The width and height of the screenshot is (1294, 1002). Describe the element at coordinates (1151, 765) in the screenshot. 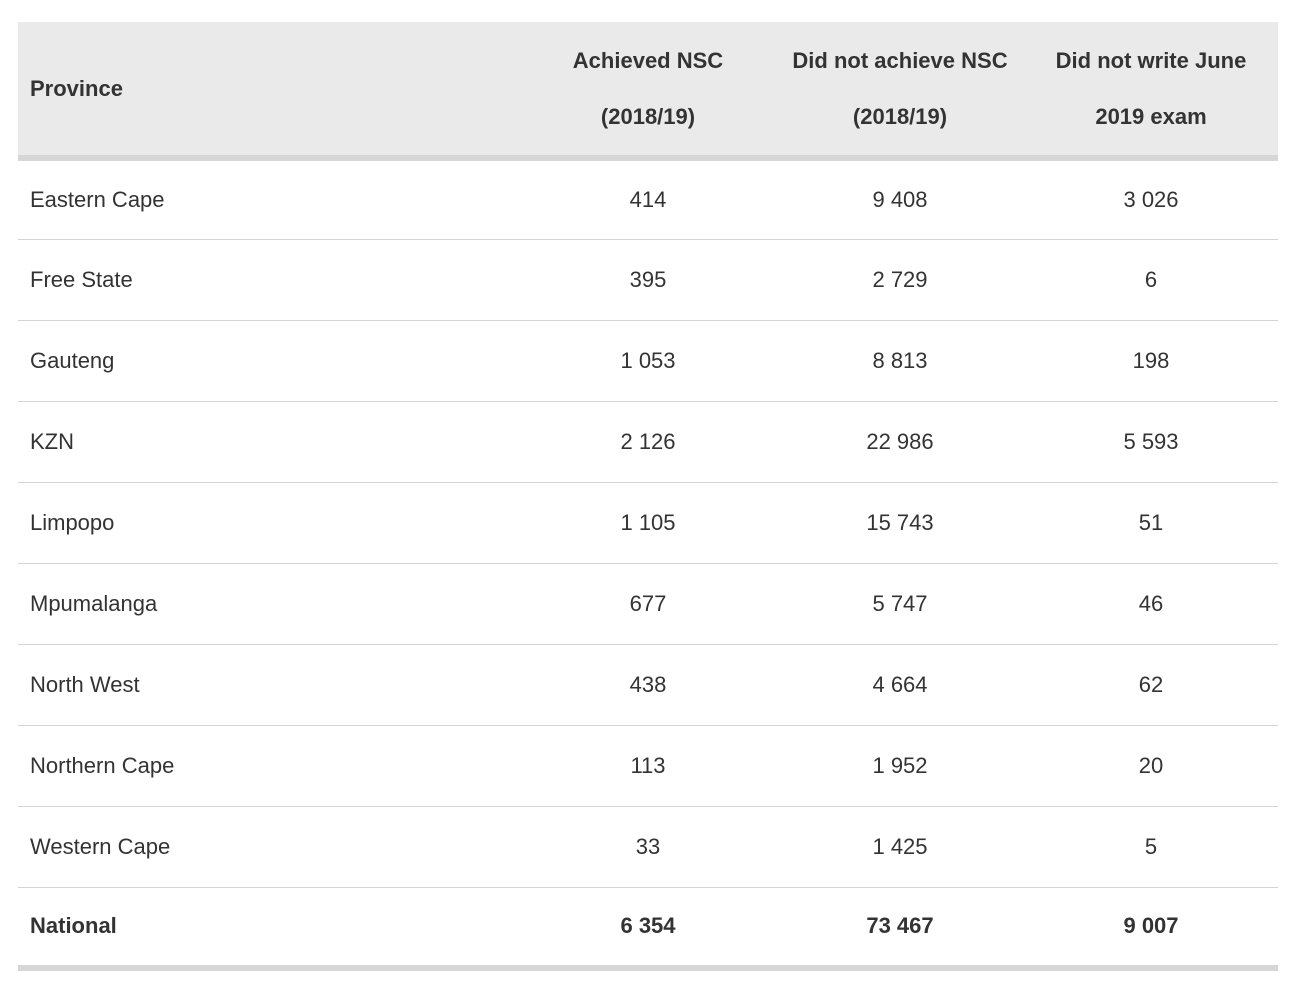

I see `cell-did-not-write: 20` at that location.